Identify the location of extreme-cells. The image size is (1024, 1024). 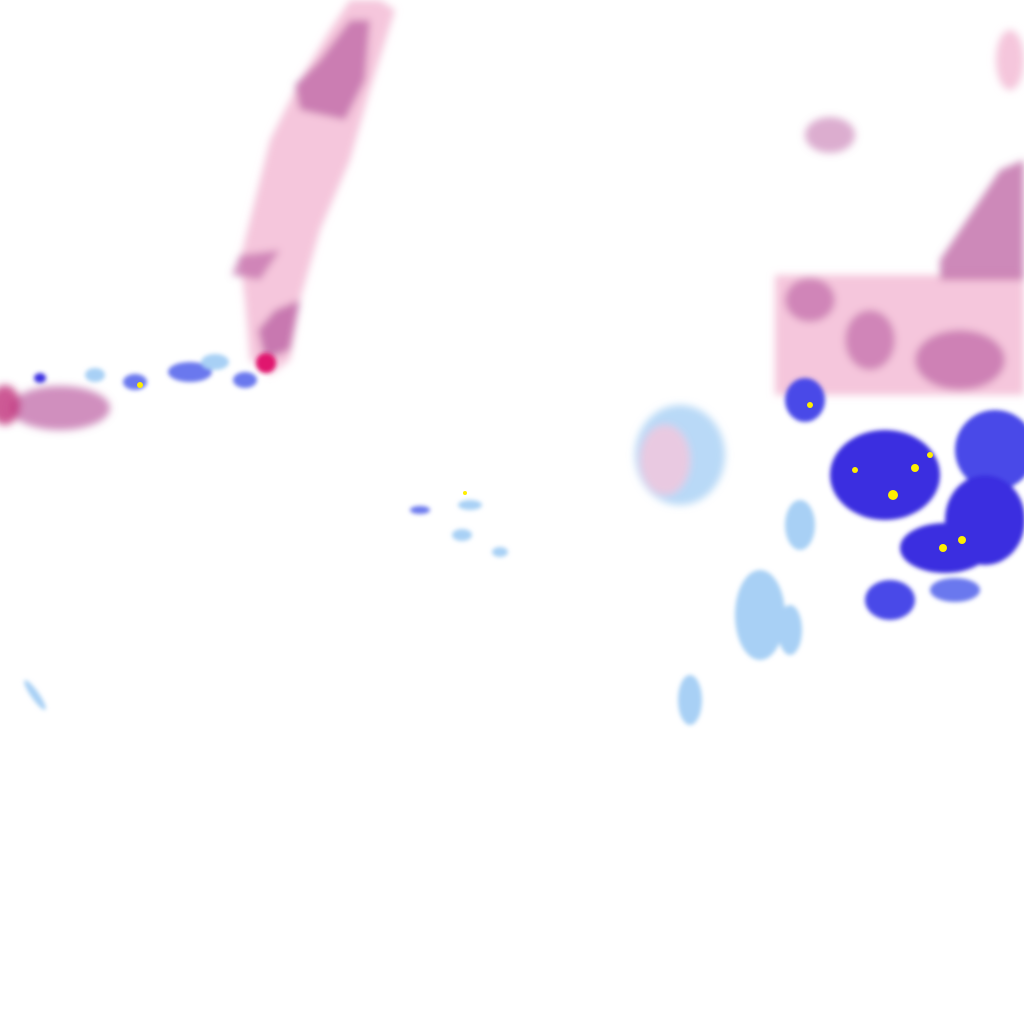
(551, 467).